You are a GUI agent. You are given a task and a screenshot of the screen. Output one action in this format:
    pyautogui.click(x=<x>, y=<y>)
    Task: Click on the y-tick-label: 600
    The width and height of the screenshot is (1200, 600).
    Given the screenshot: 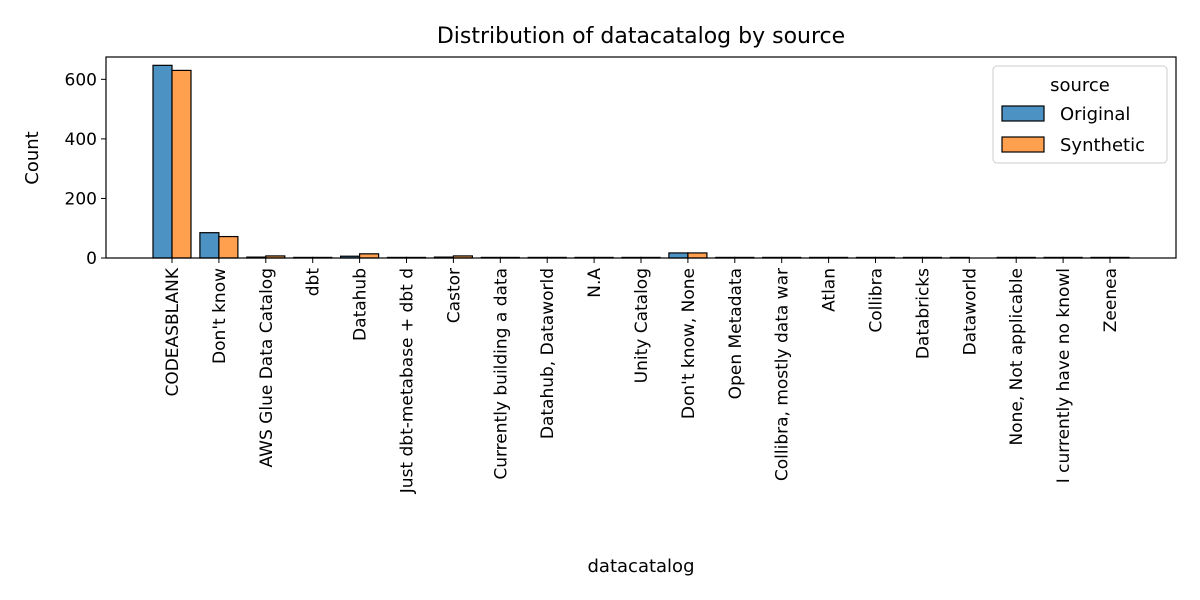 What is the action you would take?
    pyautogui.click(x=81, y=80)
    